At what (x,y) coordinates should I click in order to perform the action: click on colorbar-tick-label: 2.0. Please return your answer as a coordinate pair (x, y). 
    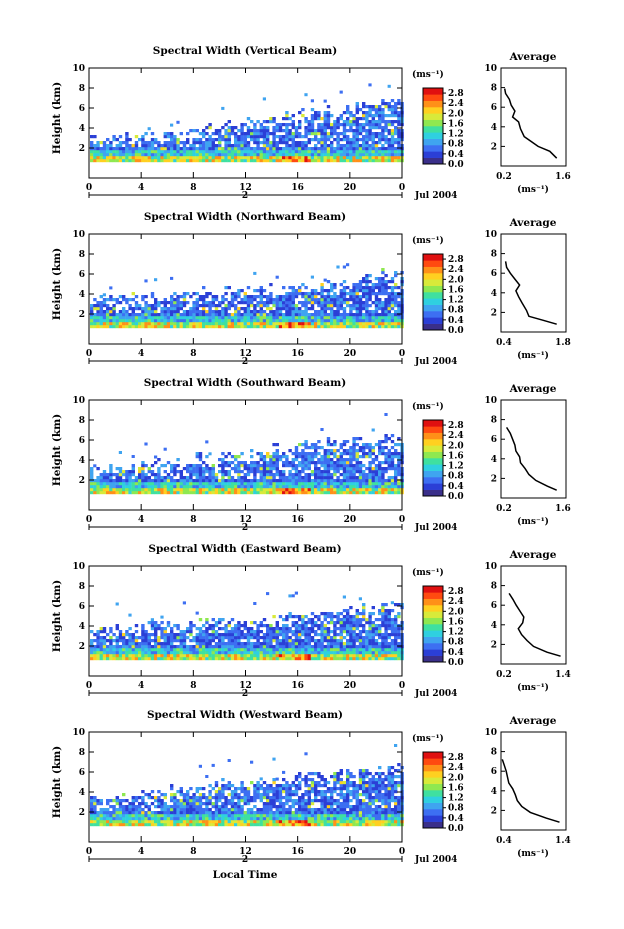
    Looking at the image, I should click on (456, 446).